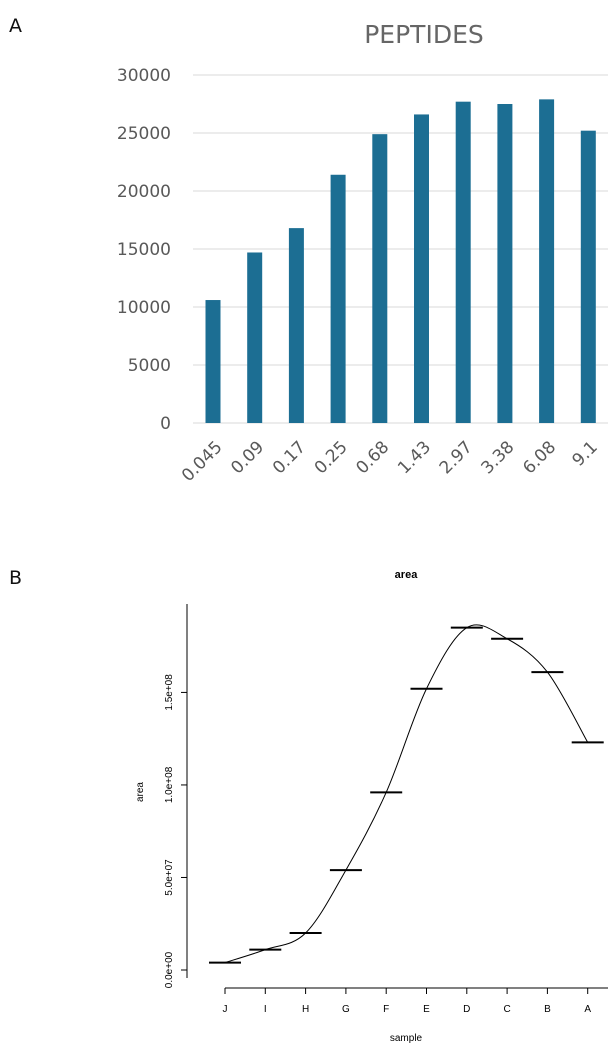  Describe the element at coordinates (165, 424) in the screenshot. I see `y-tick-label: 0` at that location.